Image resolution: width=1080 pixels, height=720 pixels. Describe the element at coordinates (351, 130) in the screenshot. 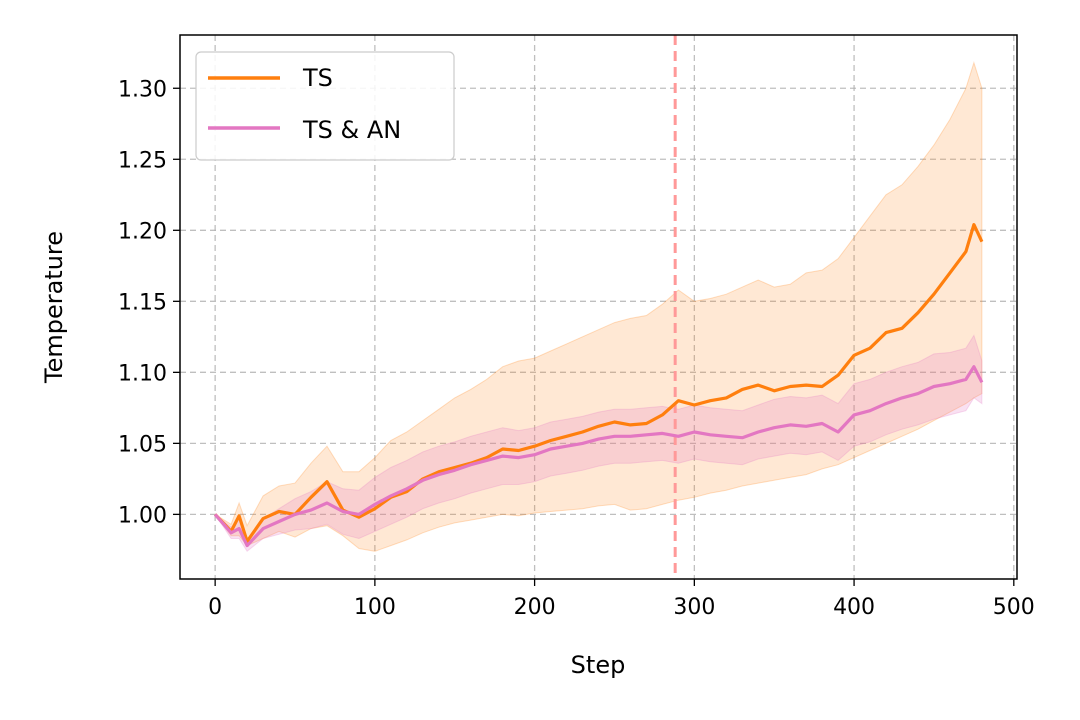

I see `legend-label-ts-an: TS & AN` at that location.